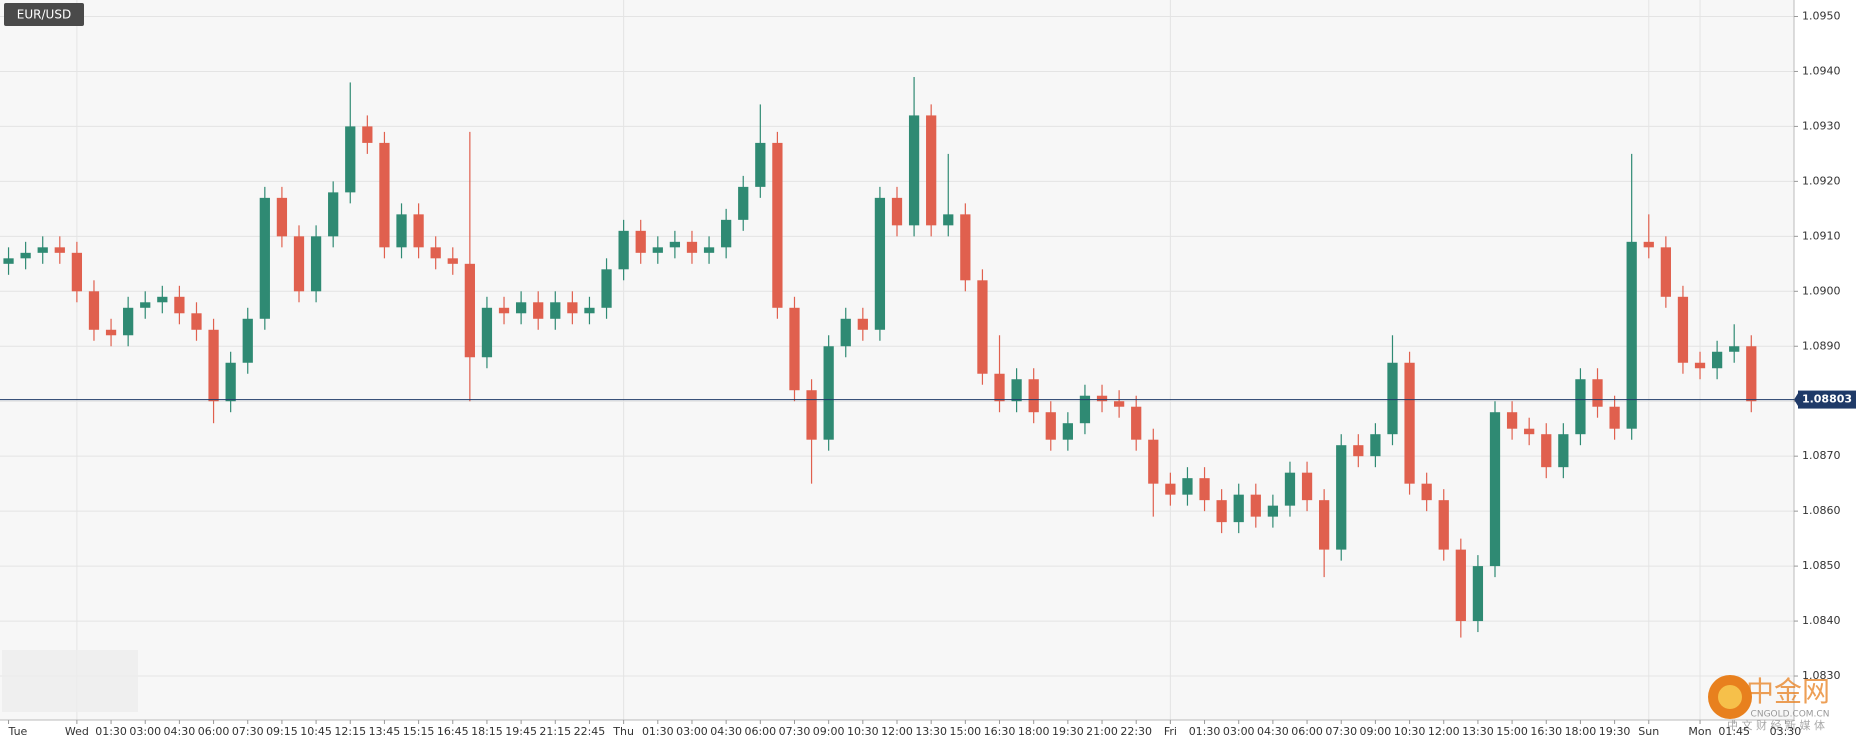 This screenshot has height=746, width=1856. I want to click on y-tick-label: 1.0950, so click(1821, 15).